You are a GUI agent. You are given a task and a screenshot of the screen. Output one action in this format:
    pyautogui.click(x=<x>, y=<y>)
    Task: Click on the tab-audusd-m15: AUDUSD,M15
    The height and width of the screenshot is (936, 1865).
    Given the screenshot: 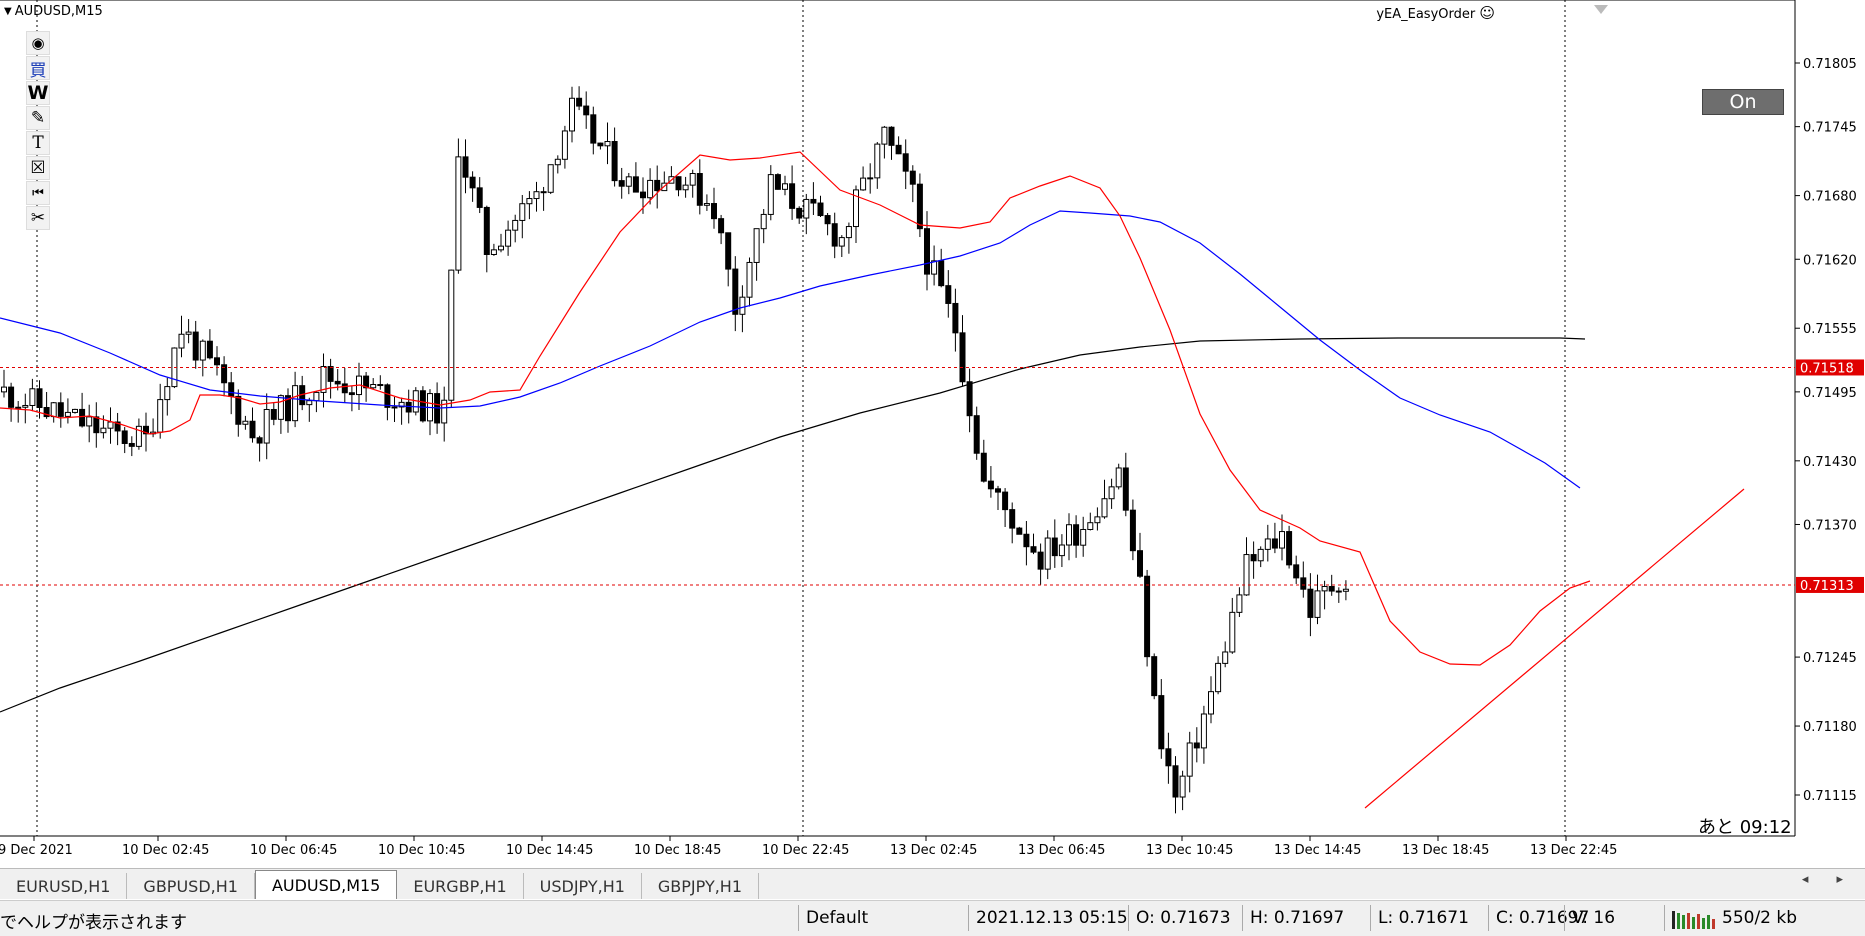 What is the action you would take?
    pyautogui.click(x=326, y=884)
    